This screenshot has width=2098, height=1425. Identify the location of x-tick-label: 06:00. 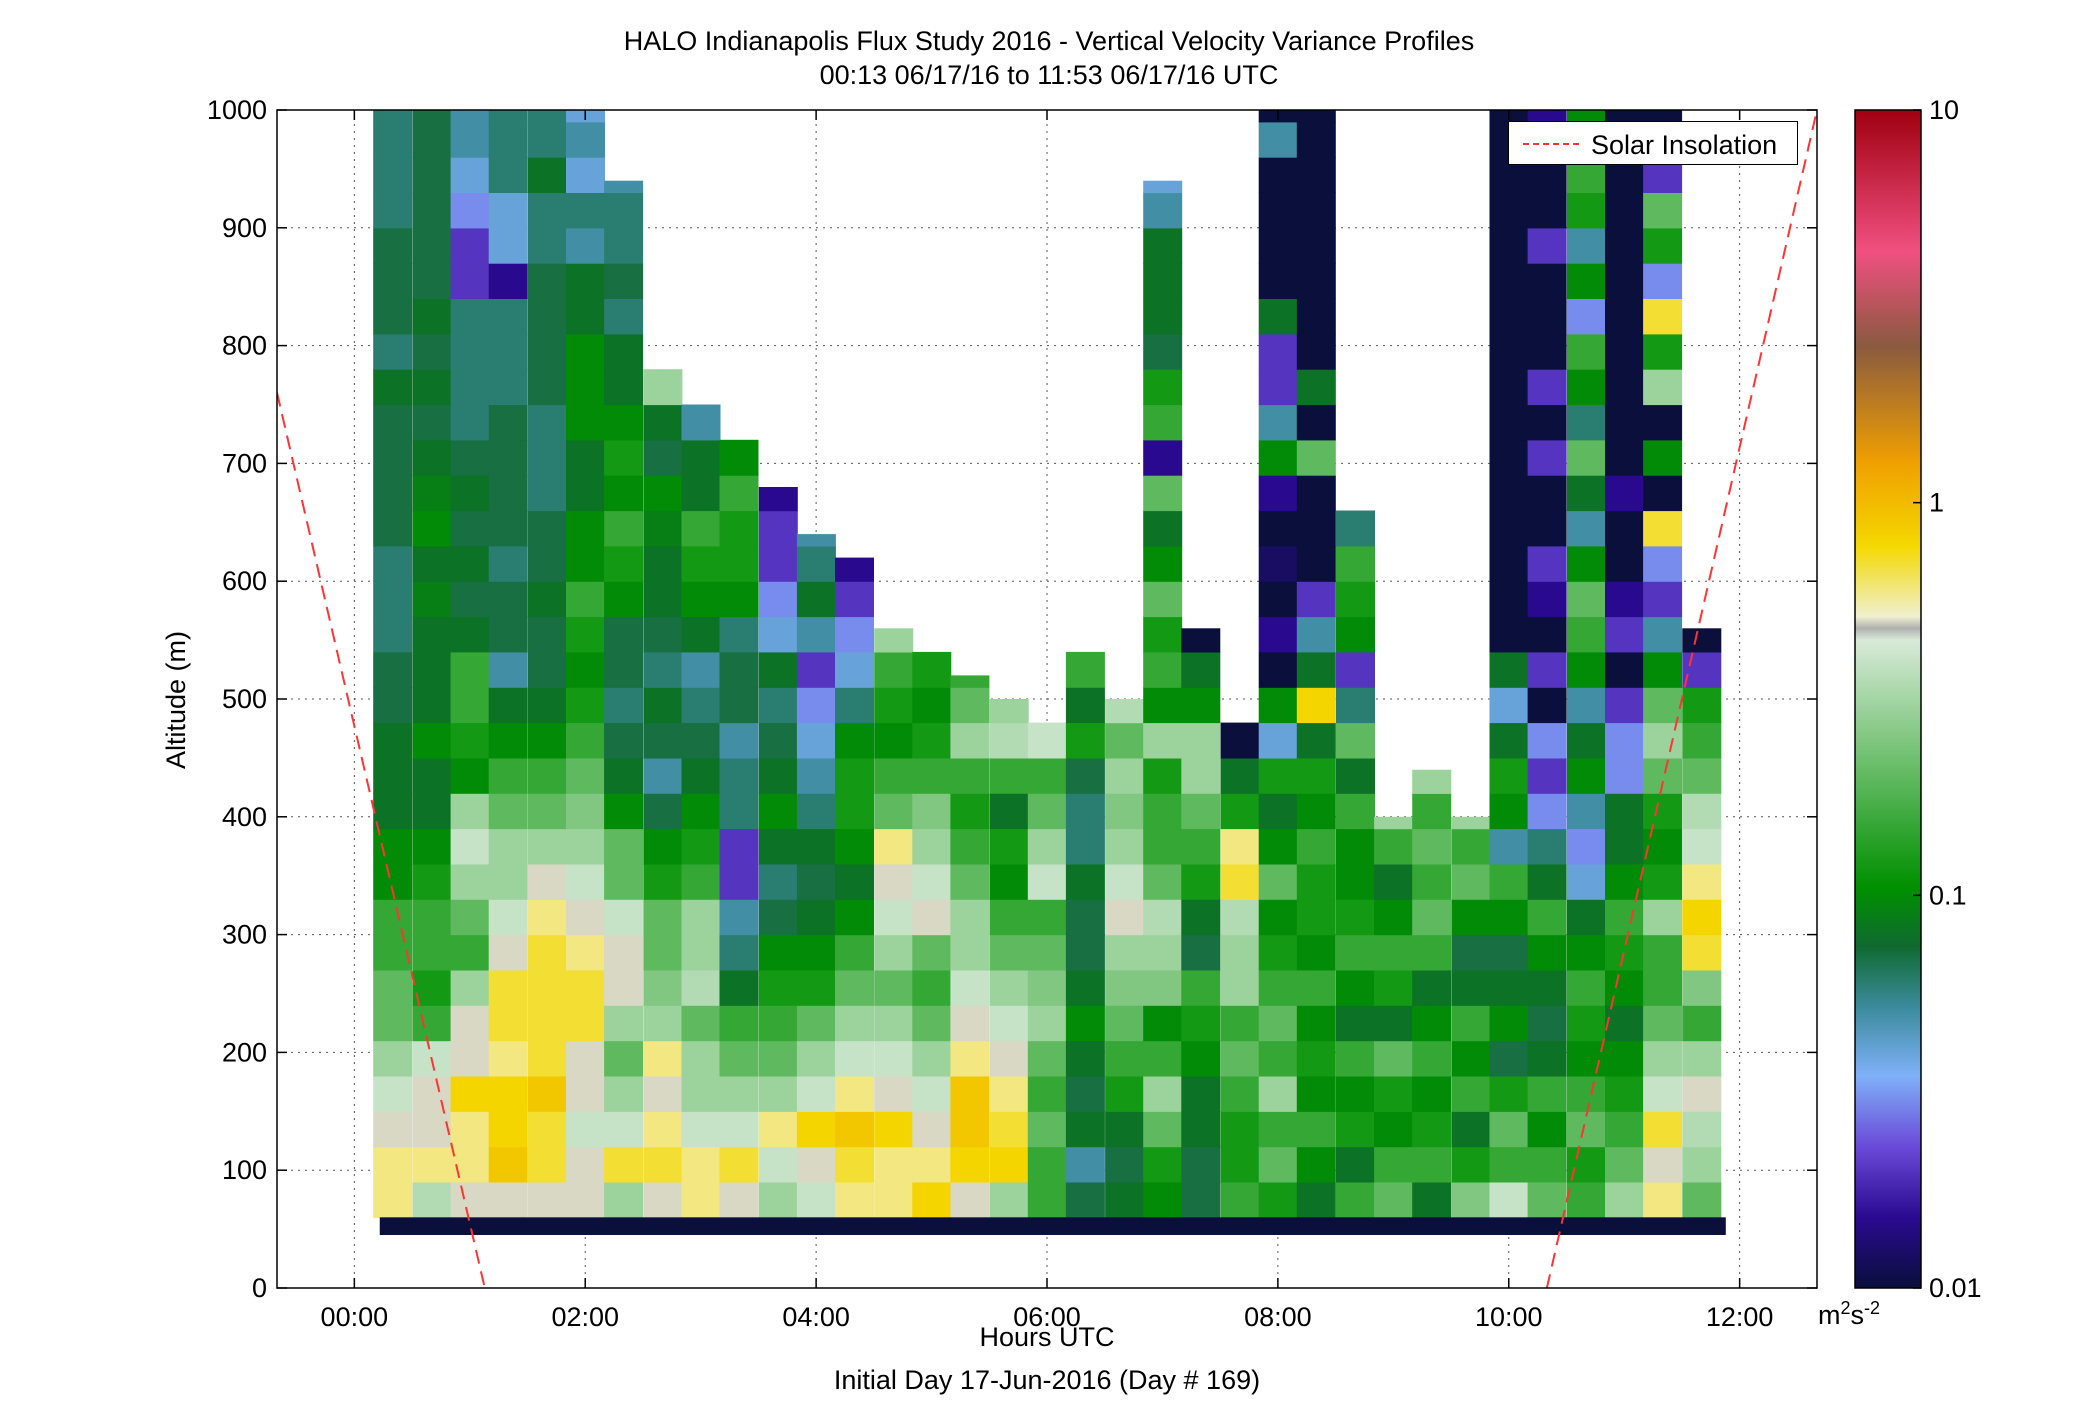
(1047, 1317).